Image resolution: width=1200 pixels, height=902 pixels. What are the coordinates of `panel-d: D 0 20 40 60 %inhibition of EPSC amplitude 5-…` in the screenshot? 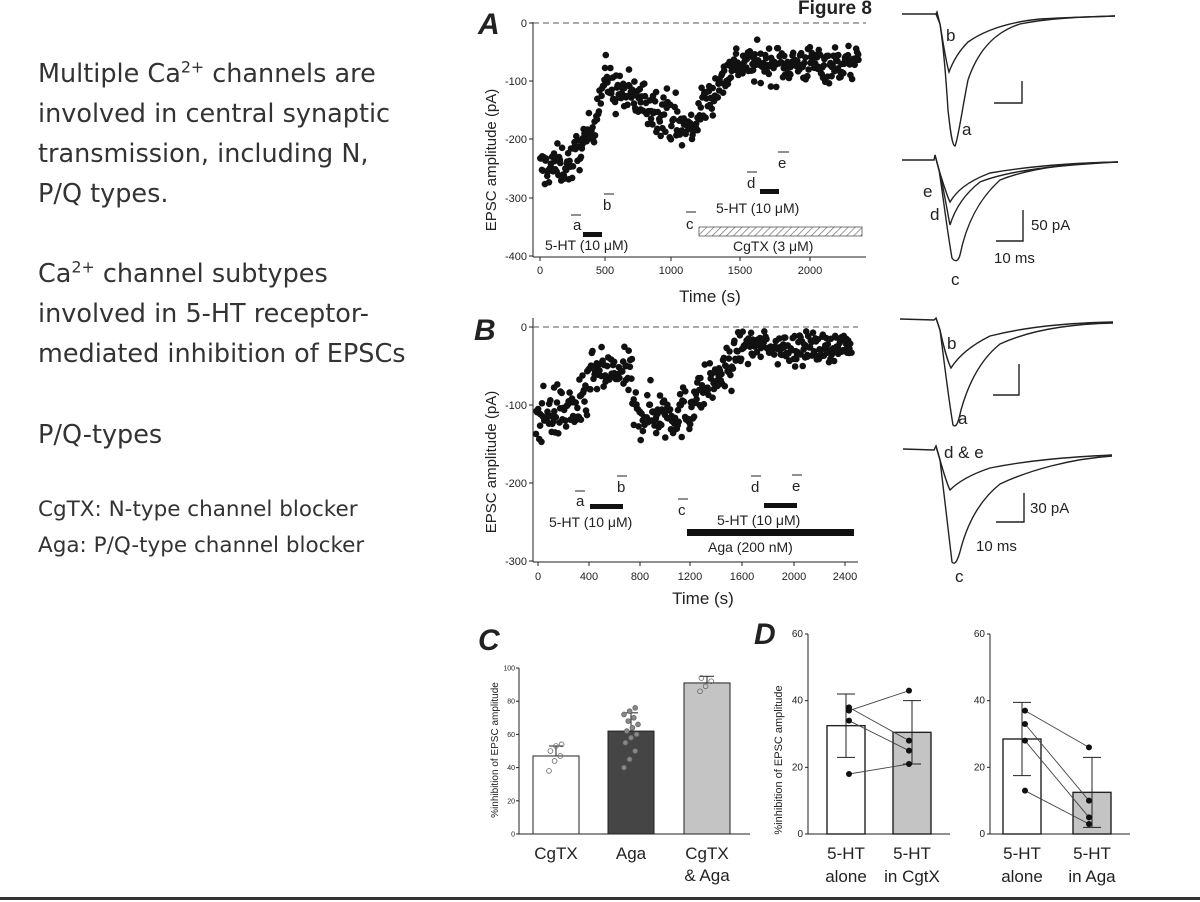 It's located at (942, 752).